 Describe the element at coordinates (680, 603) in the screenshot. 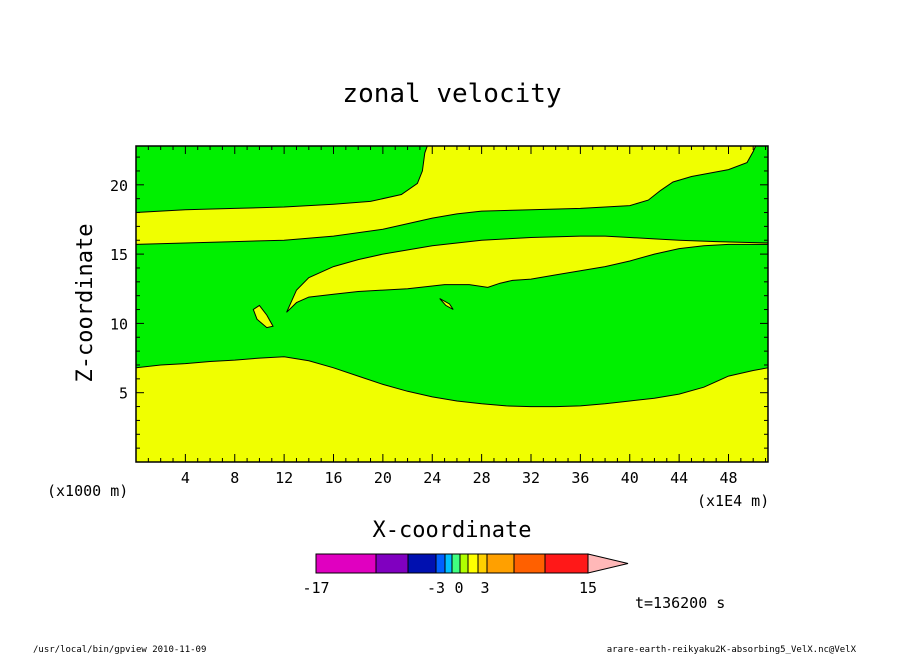

I see `time-label: t=136200 s` at that location.